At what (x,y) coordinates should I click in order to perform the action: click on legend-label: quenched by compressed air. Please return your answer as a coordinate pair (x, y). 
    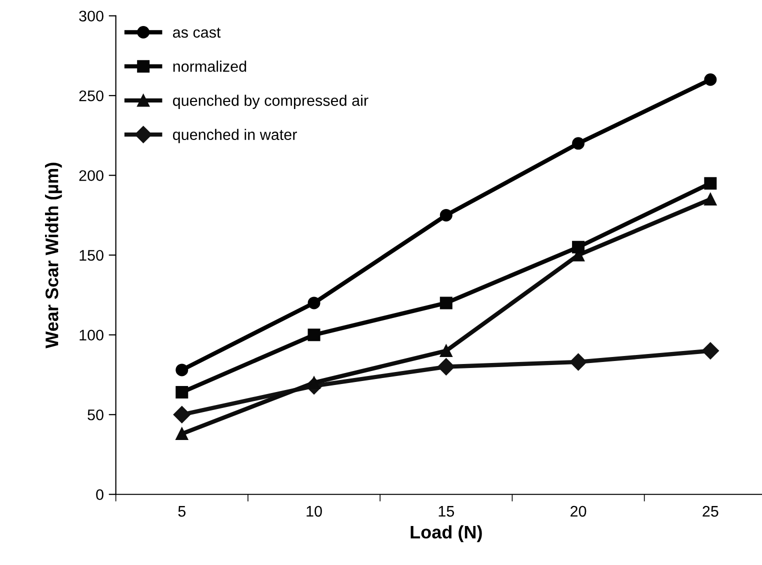
    Looking at the image, I should click on (270, 101).